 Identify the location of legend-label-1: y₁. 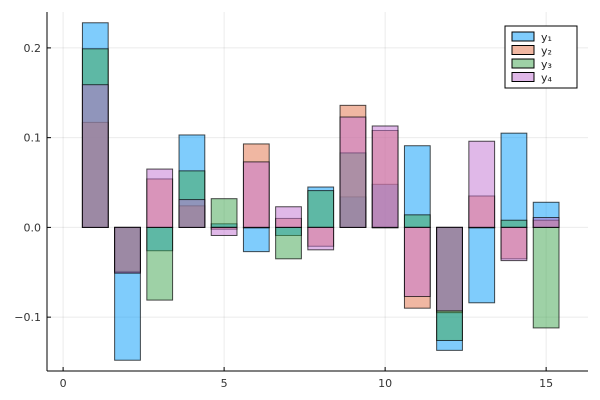
(546, 37).